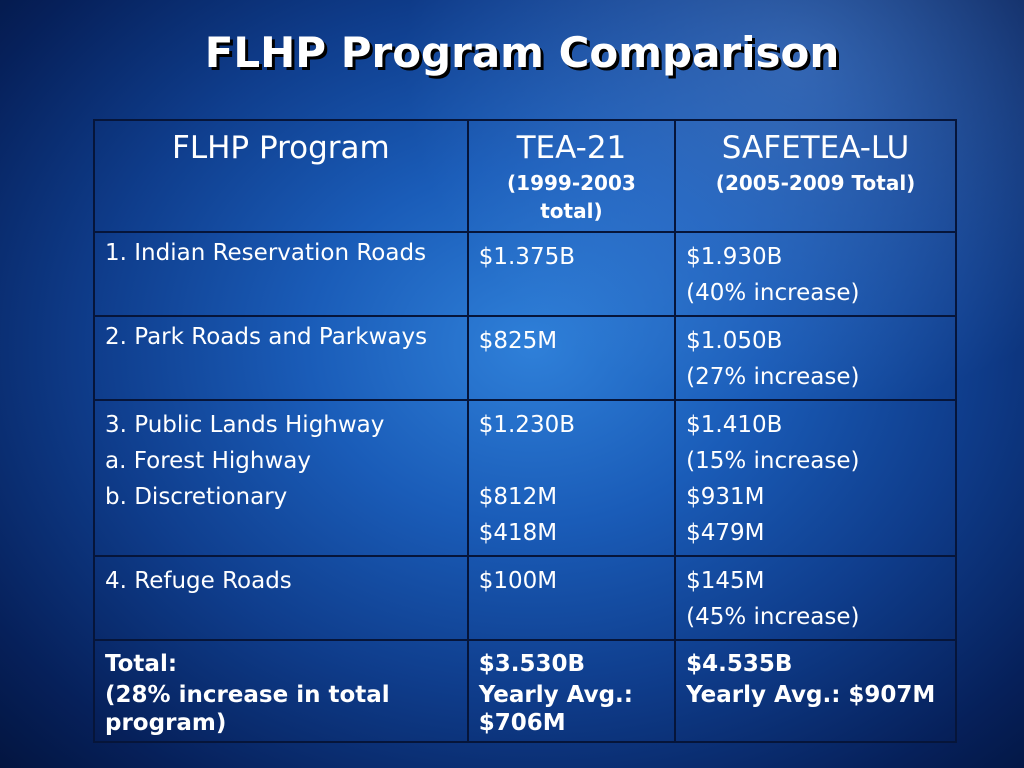 This screenshot has width=1024, height=768. What do you see at coordinates (281, 176) in the screenshot?
I see `header-program: FLHP Program` at bounding box center [281, 176].